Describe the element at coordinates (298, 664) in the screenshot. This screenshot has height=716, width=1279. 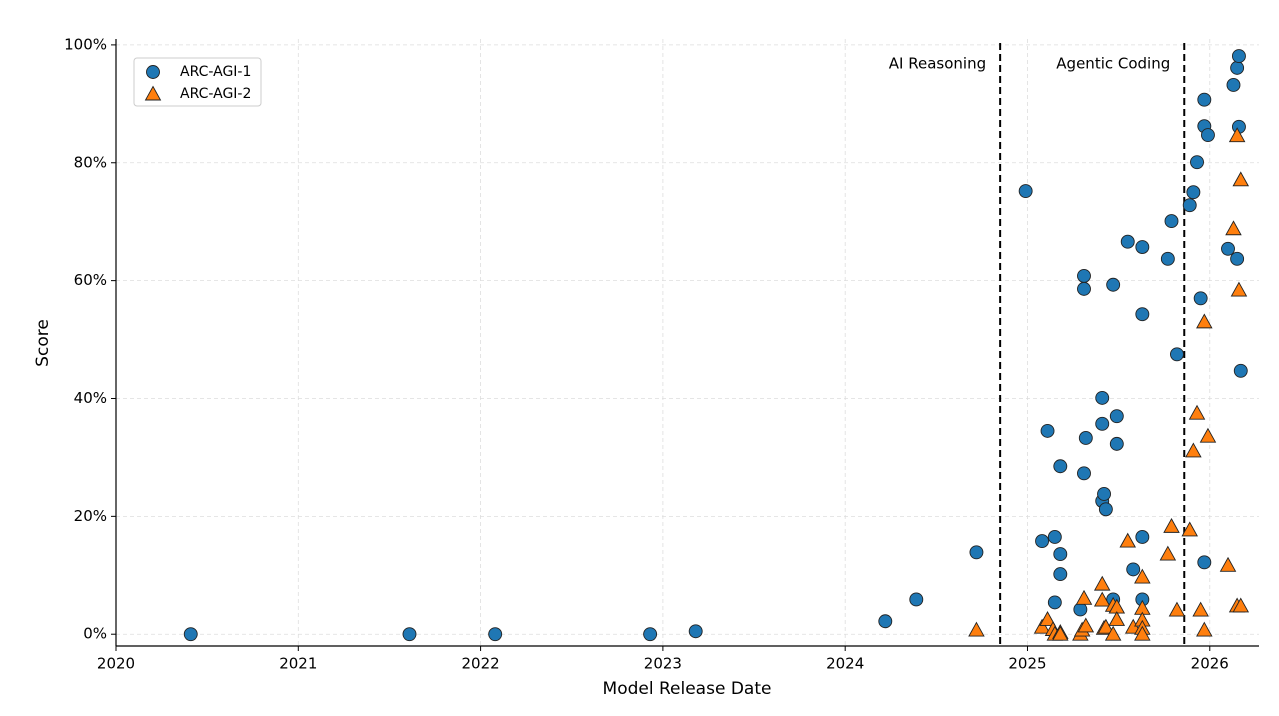
I see `x-tick-label: 2021` at that location.